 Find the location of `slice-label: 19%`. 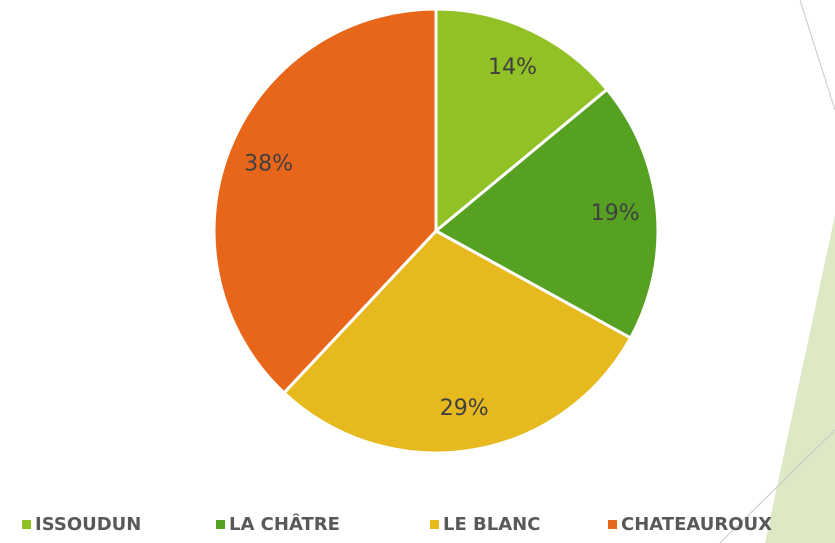

slice-label: 19% is located at coordinates (615, 213).